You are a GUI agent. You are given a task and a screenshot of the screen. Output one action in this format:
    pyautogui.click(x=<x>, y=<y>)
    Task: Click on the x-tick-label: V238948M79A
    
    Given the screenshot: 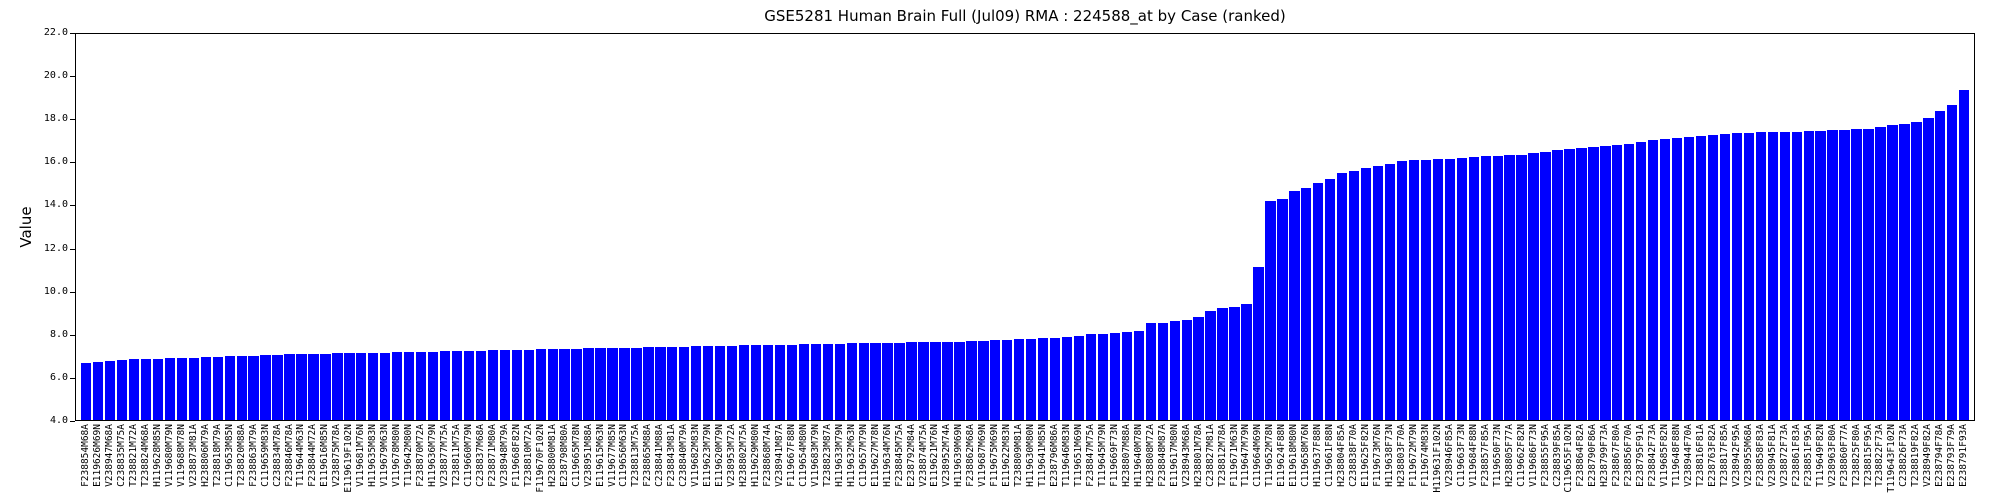 What is the action you would take?
    pyautogui.click(x=504, y=455)
    